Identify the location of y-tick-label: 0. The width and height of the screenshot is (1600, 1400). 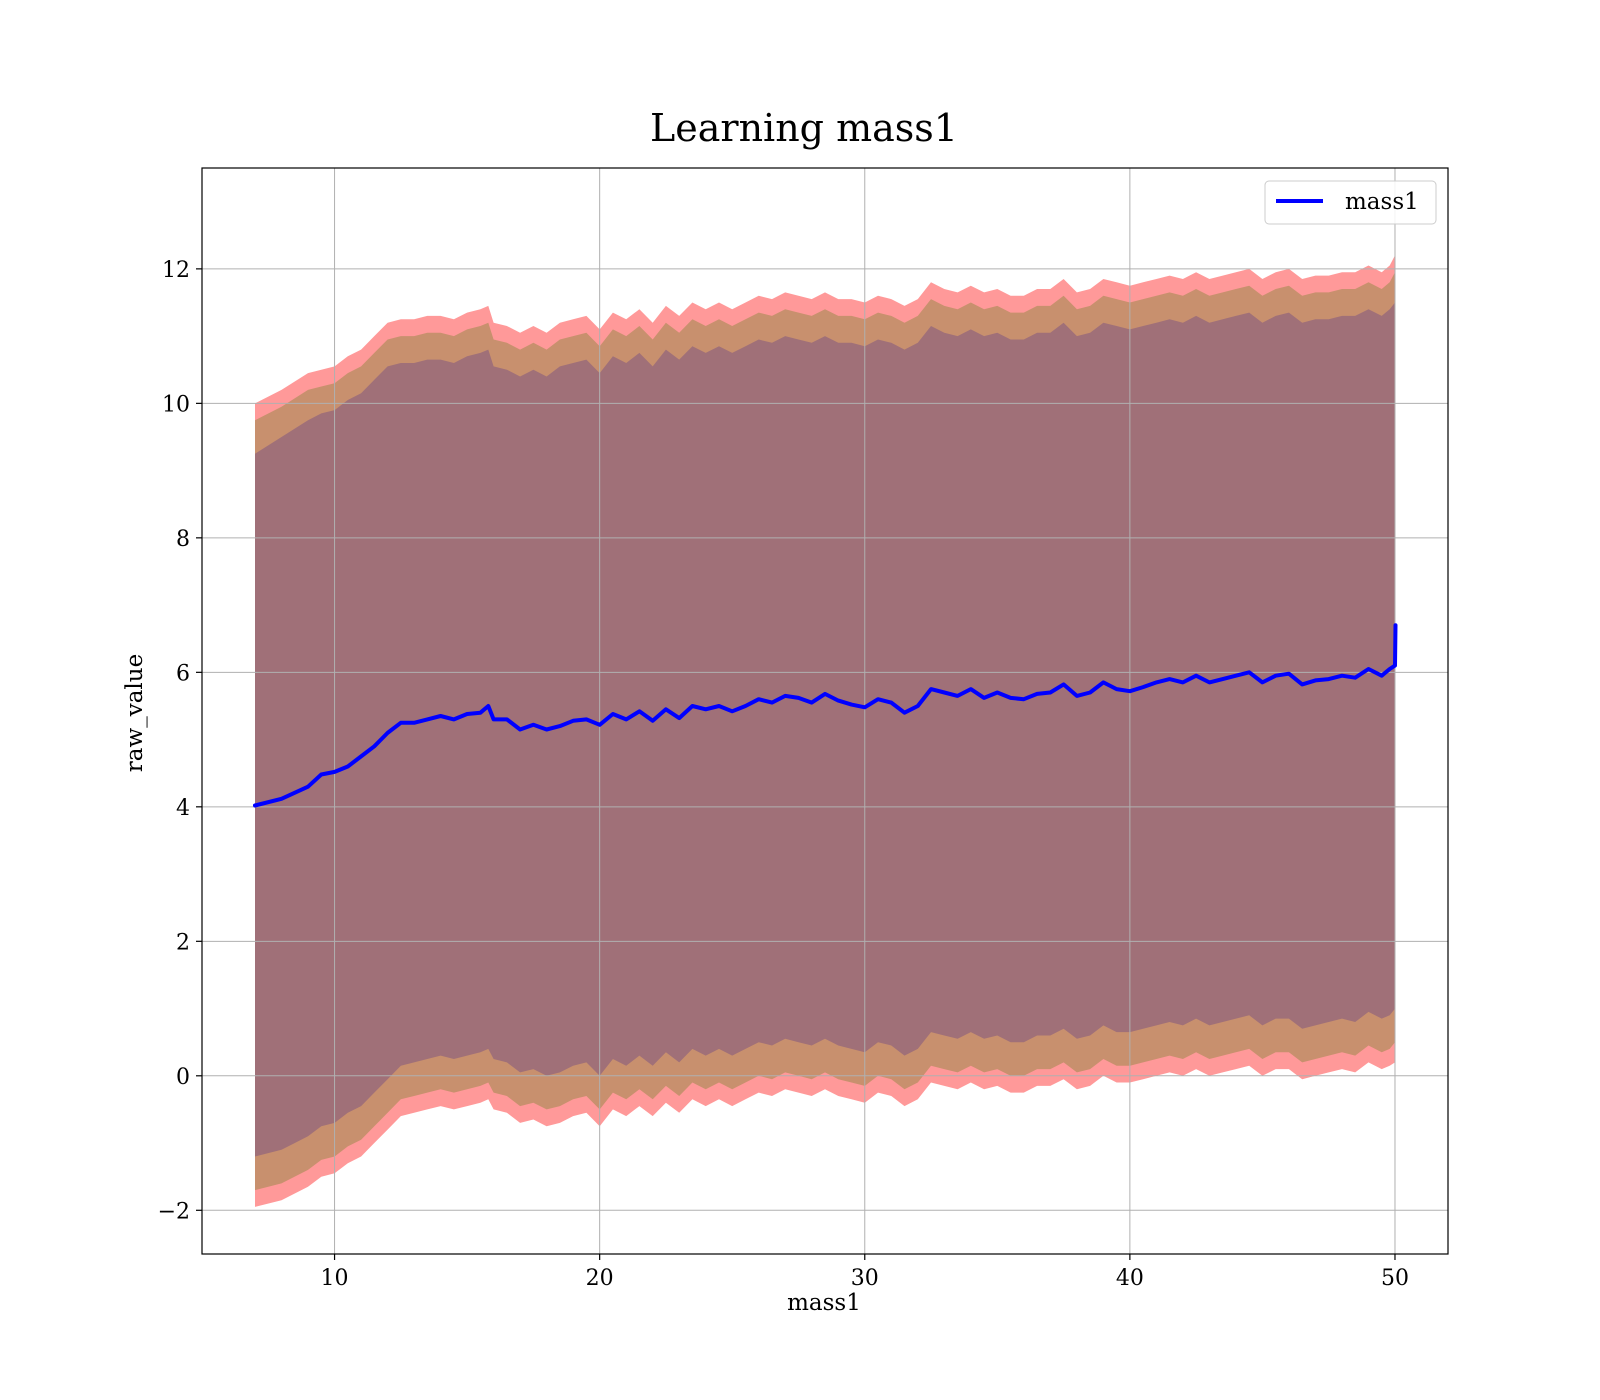
(183, 1077).